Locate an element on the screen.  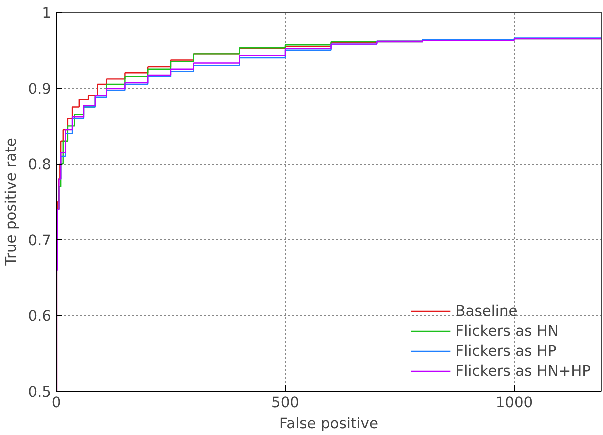
y-tick-label: 0.9 is located at coordinates (40, 89).